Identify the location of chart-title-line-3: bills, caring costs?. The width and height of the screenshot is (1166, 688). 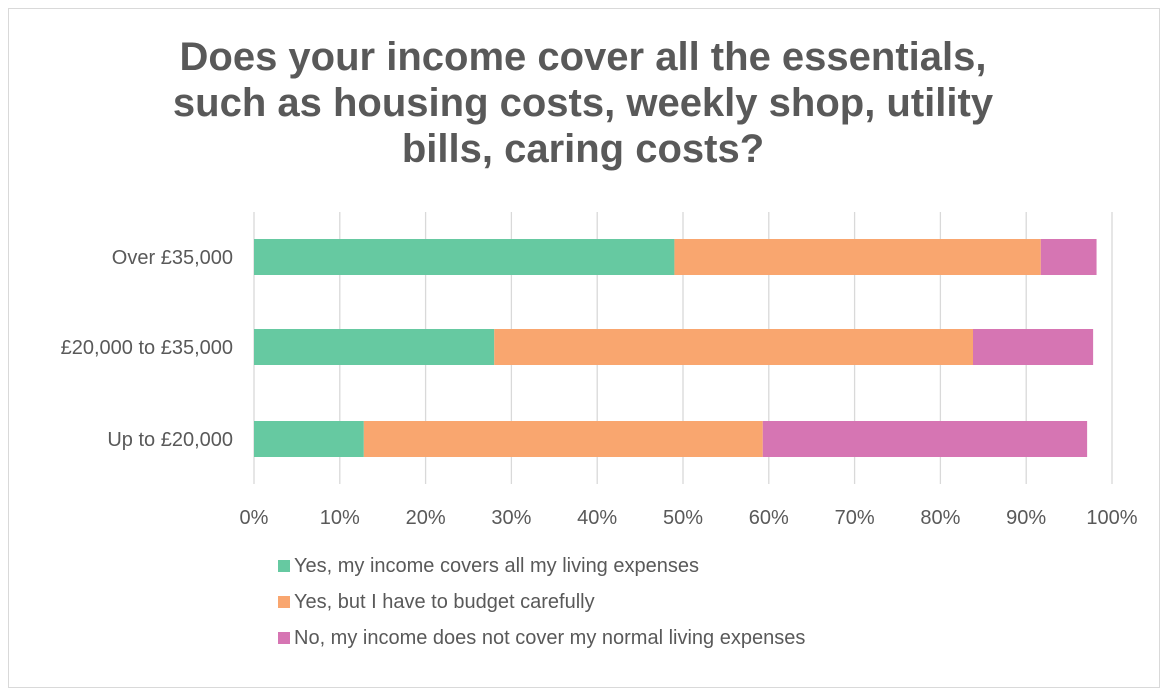
(583, 149).